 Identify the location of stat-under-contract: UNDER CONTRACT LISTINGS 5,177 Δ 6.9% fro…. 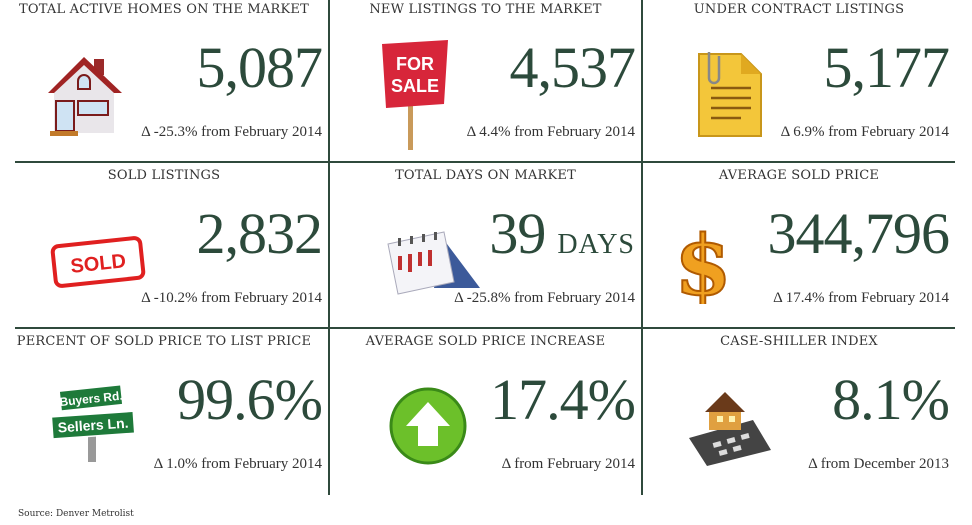
(799, 80).